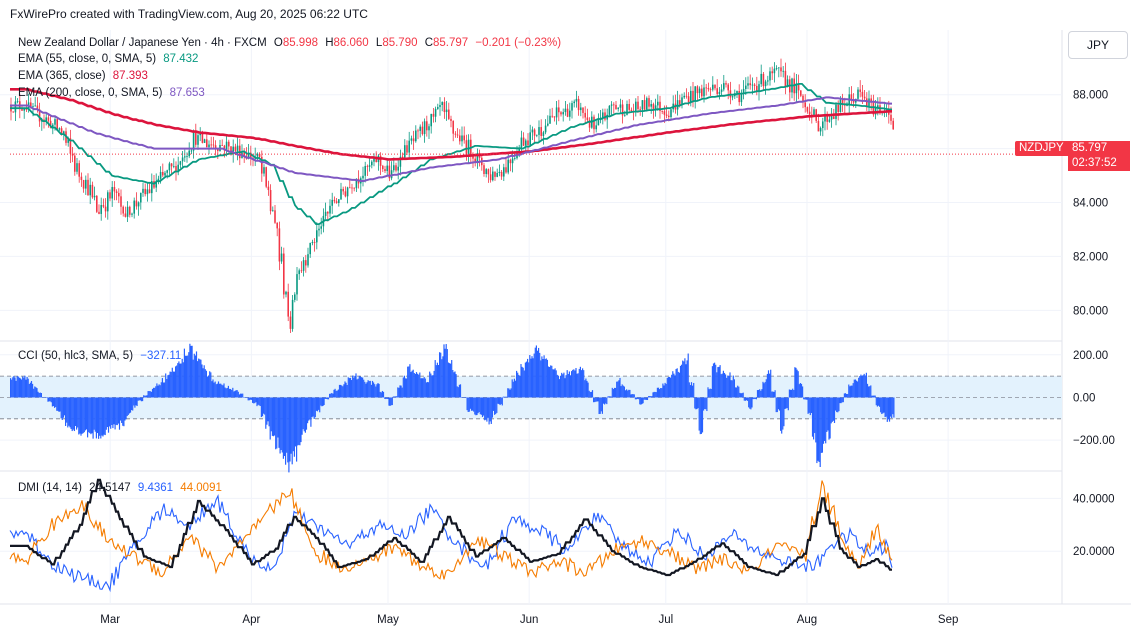  I want to click on ema200-label: EMA (200, close, 0, SMA, 5), so click(90, 93).